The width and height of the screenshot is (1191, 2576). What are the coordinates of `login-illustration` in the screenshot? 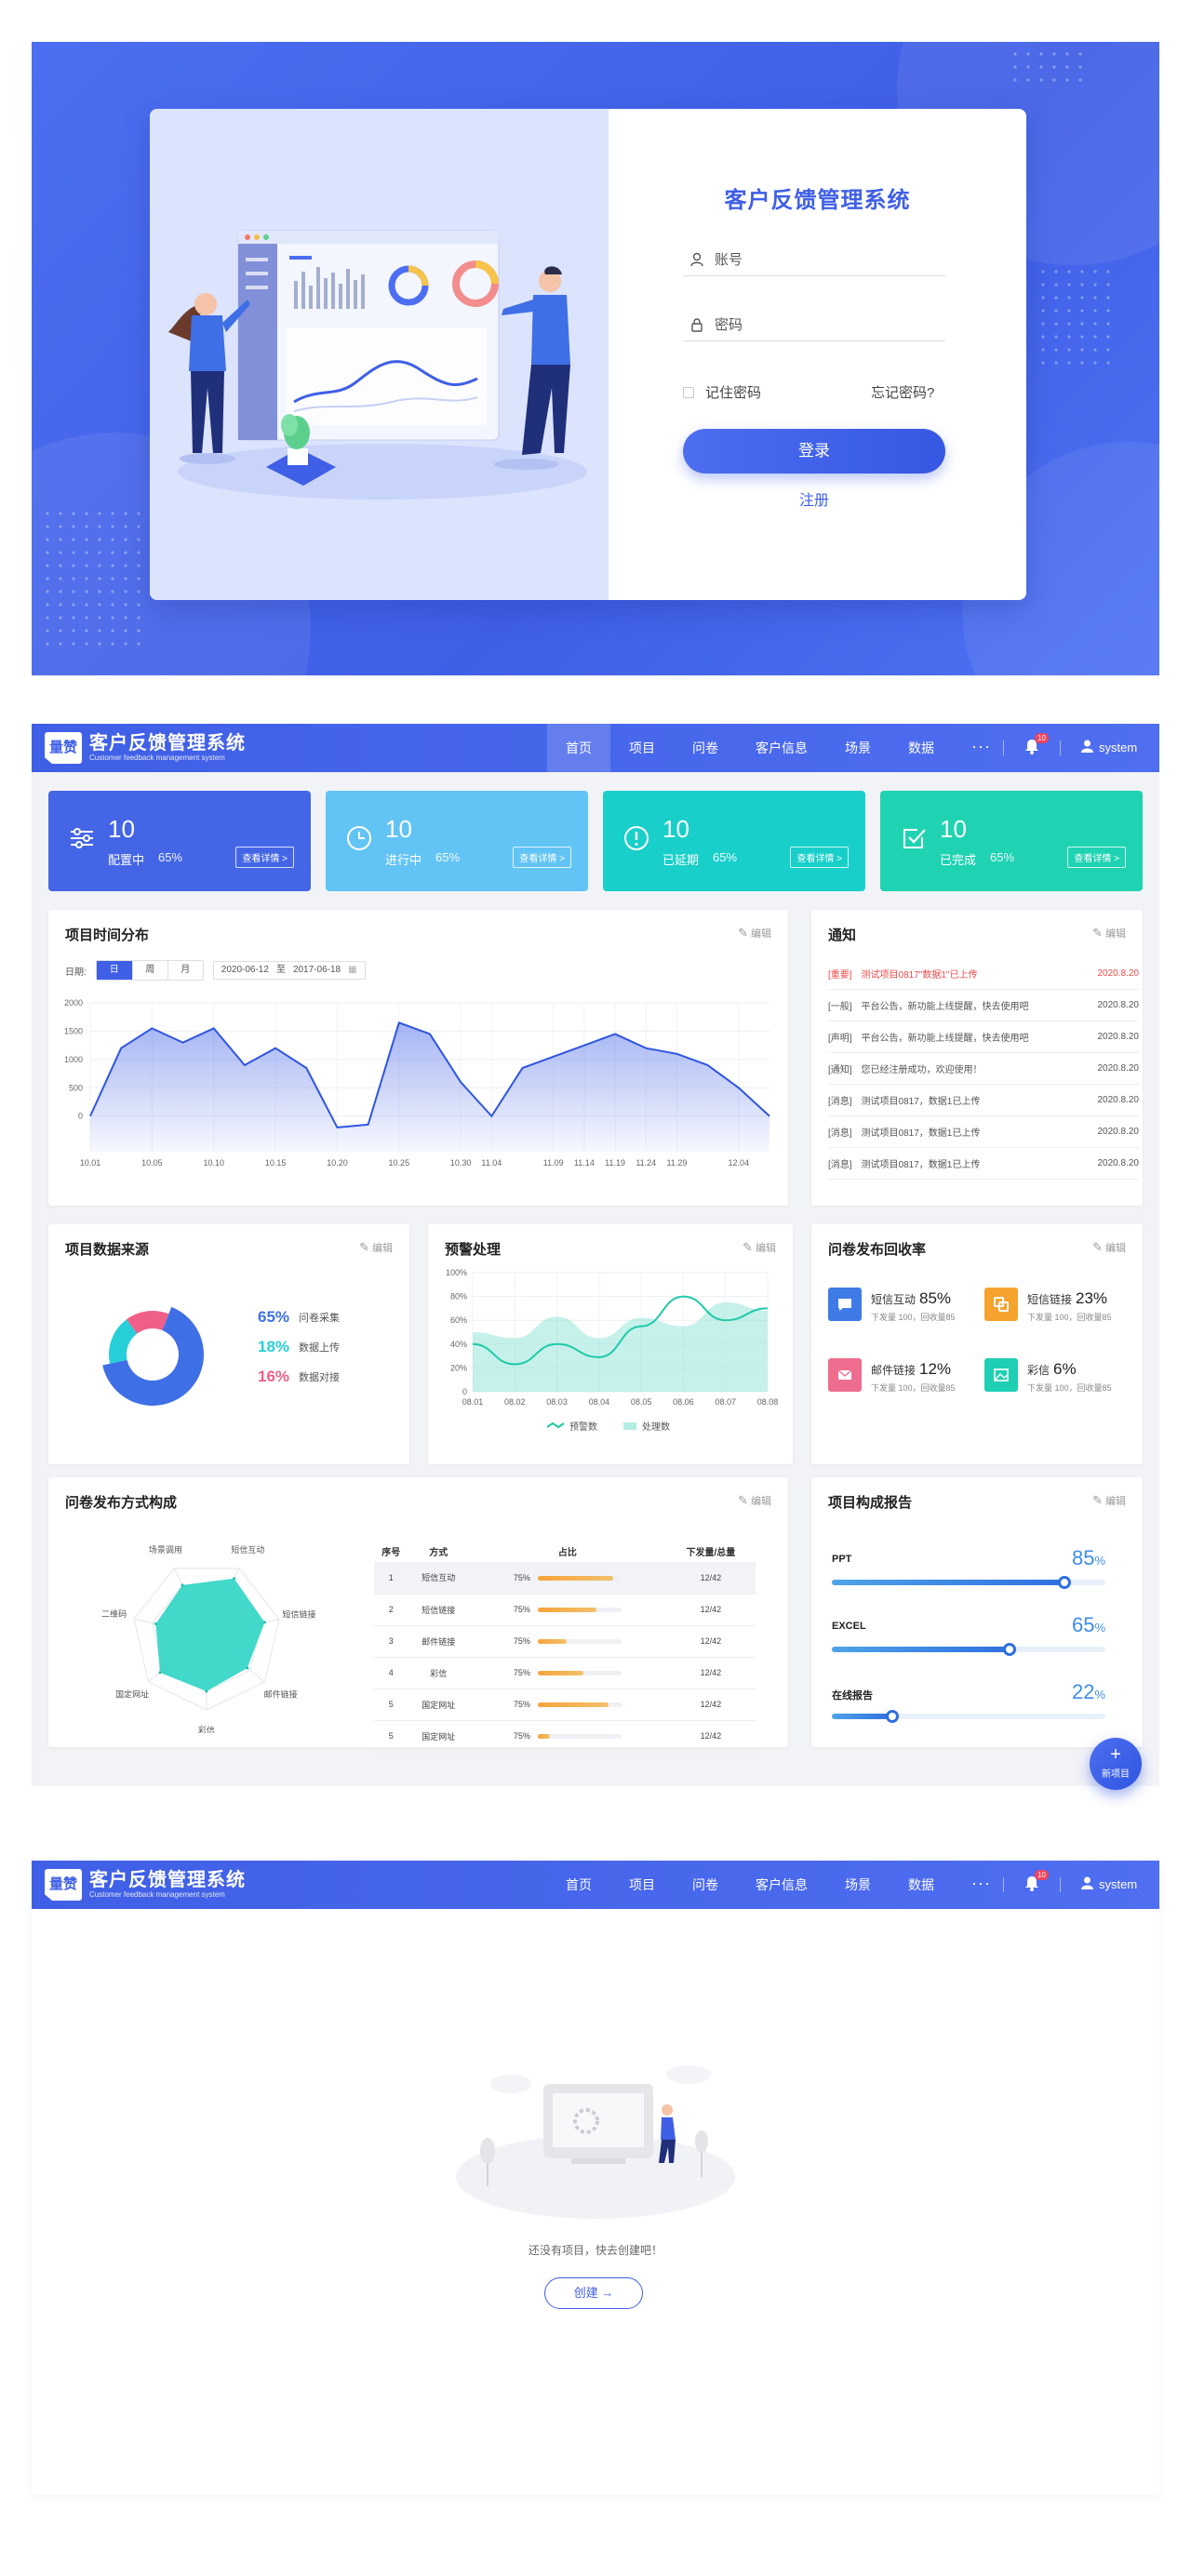 It's located at (379, 354).